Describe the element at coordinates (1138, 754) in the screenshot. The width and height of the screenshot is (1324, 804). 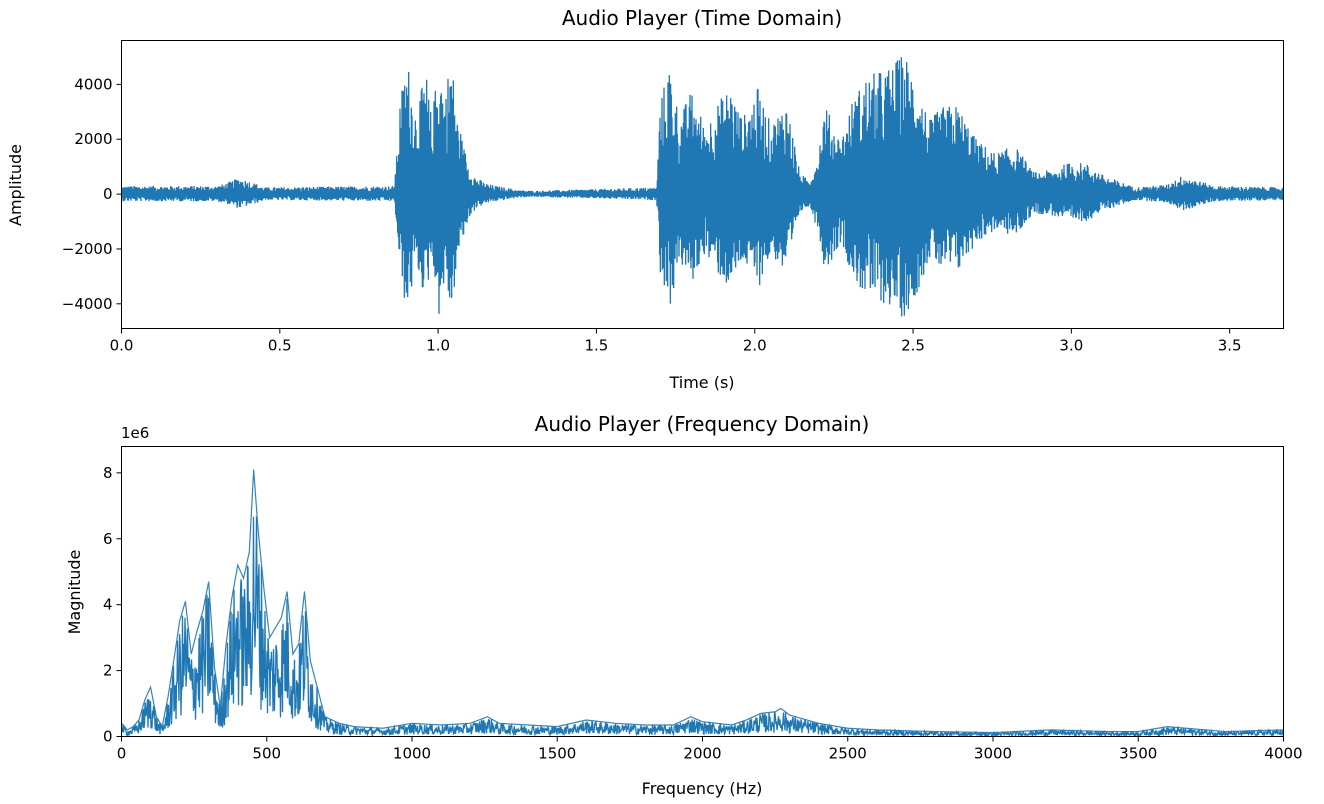
I see `frequency-domain-xtick-label: 3500` at that location.